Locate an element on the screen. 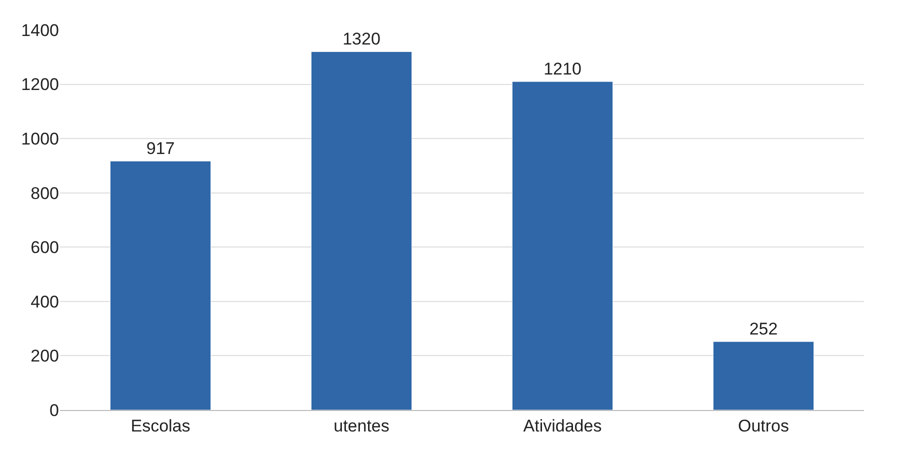 The width and height of the screenshot is (904, 470). y-tick-label: 0 is located at coordinates (54, 410).